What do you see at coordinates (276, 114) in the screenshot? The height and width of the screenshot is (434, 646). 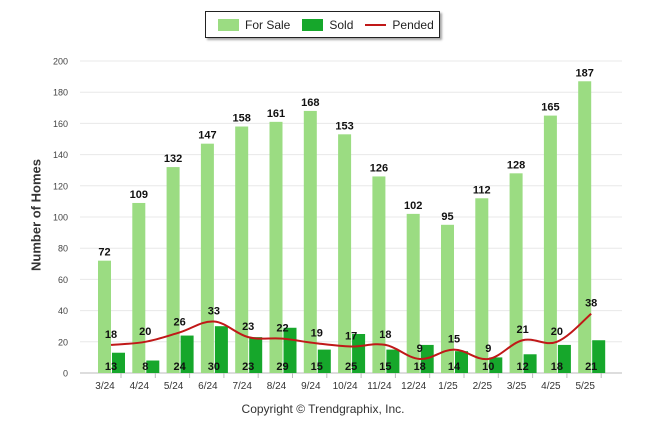 I see `data-label-for-sale: 161` at bounding box center [276, 114].